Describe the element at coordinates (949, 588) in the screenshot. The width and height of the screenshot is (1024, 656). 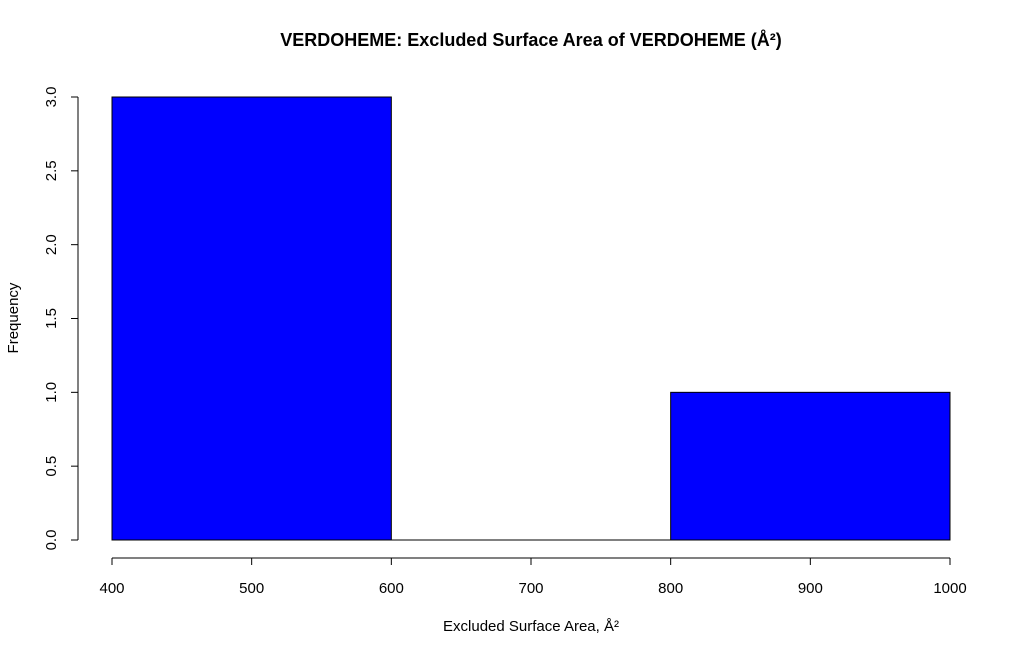
I see `x-tick-label: 1000` at that location.